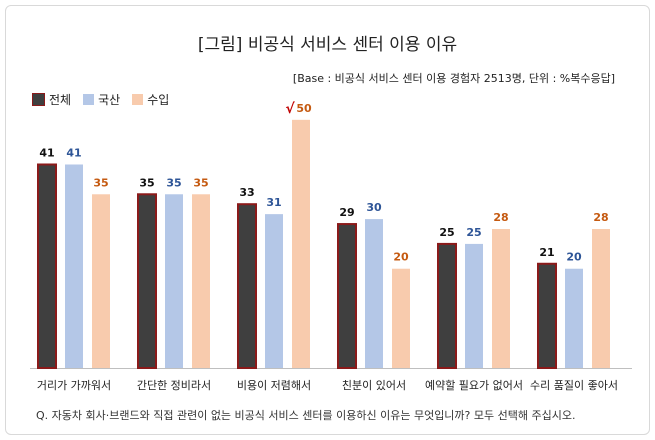  I want to click on data-label-total-0: 41, so click(46, 152).